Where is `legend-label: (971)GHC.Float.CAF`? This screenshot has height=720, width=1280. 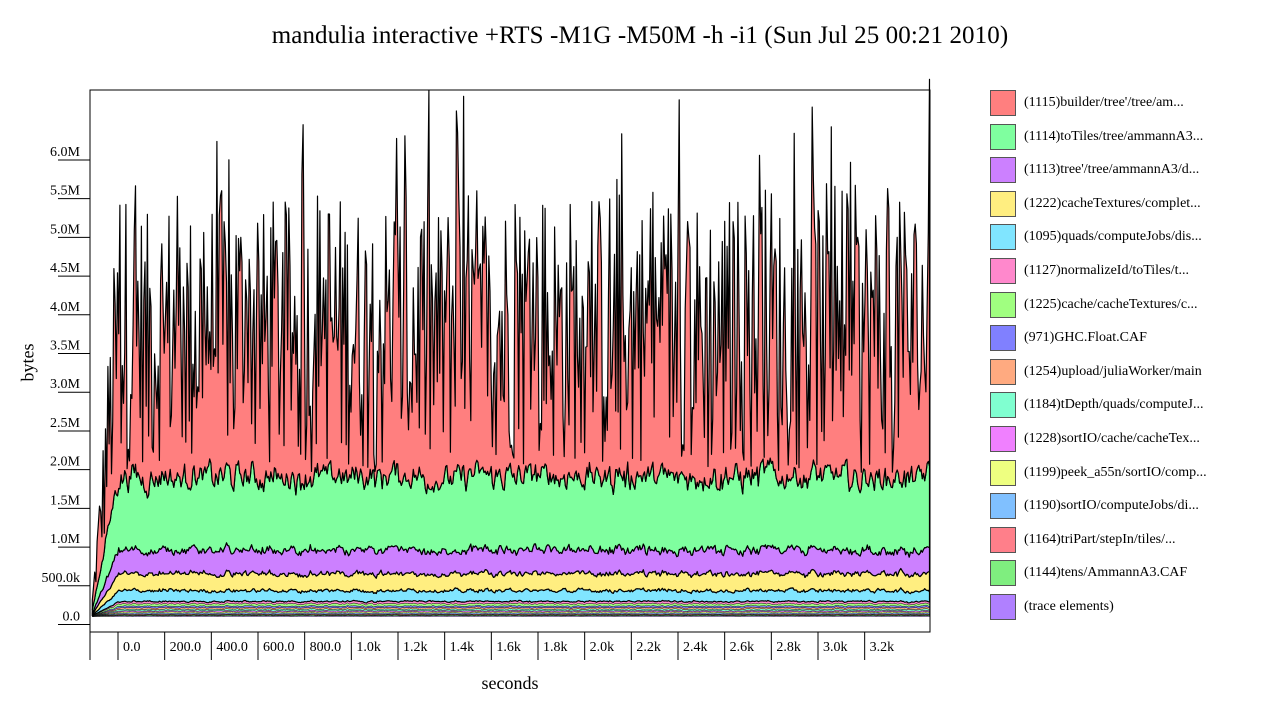 legend-label: (971)GHC.Float.CAF is located at coordinates (1085, 338).